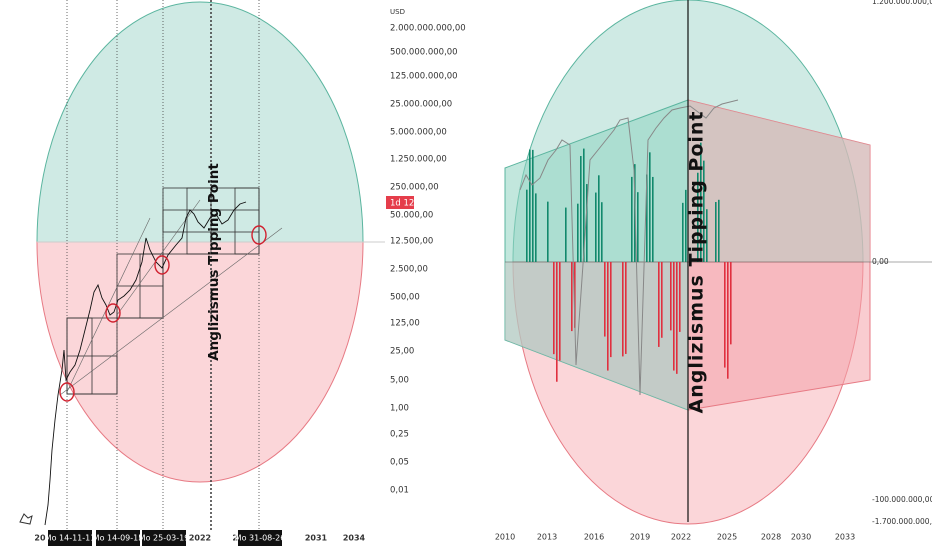 This screenshot has width=932, height=550. I want to click on price-label: 125,00, so click(405, 324).